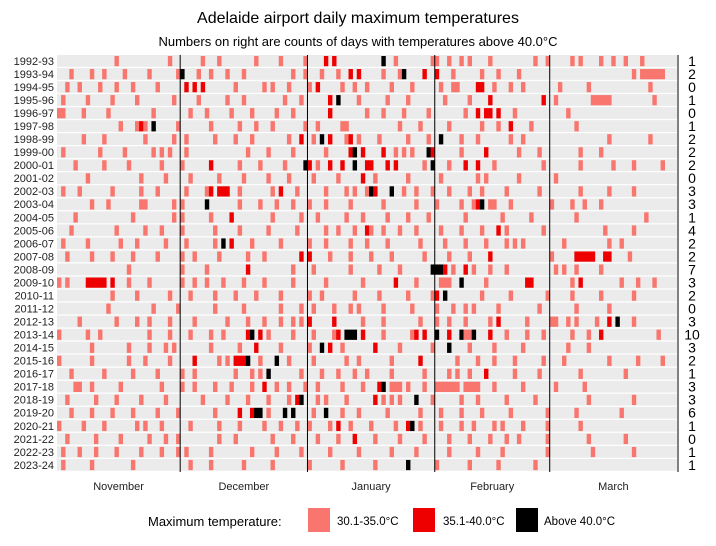 This screenshot has width=716, height=546. I want to click on y-tick-label: 1992-93, so click(34, 62).